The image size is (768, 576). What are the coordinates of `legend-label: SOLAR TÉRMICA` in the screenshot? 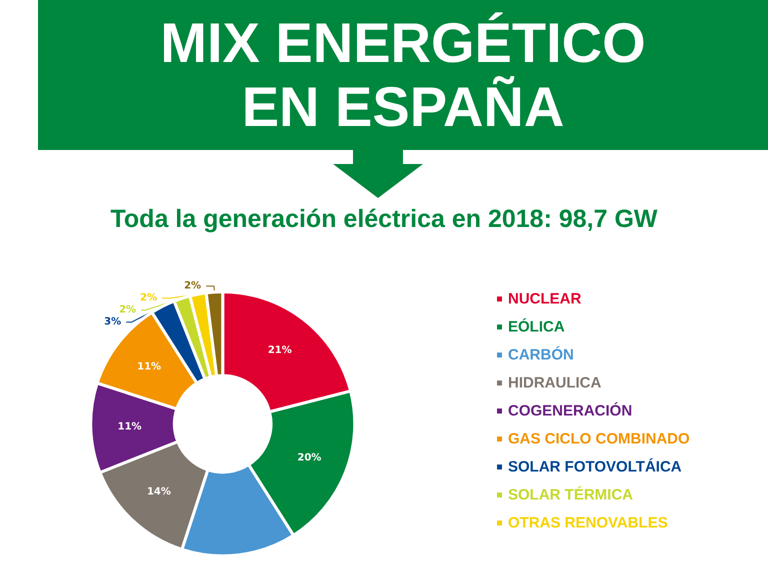 It's located at (571, 495).